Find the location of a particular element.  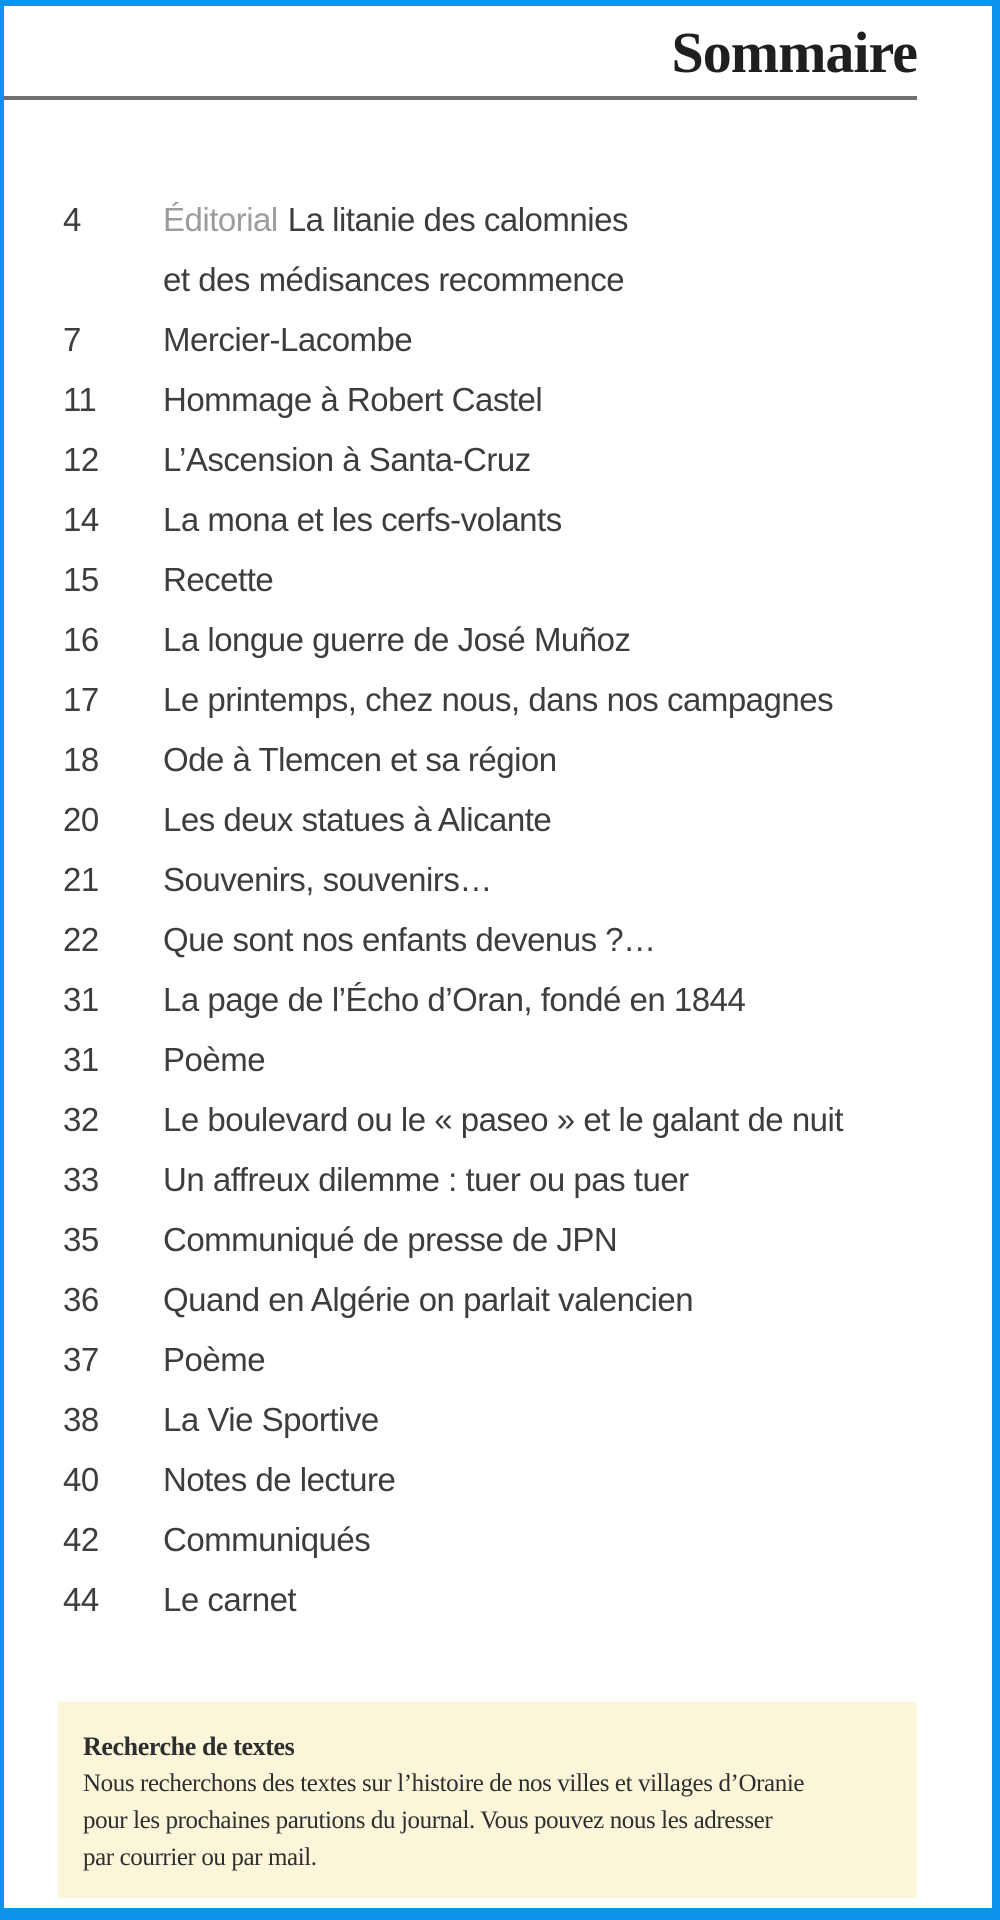

toc-entry-title-text: La litanie des calomnies is located at coordinates (458, 219).